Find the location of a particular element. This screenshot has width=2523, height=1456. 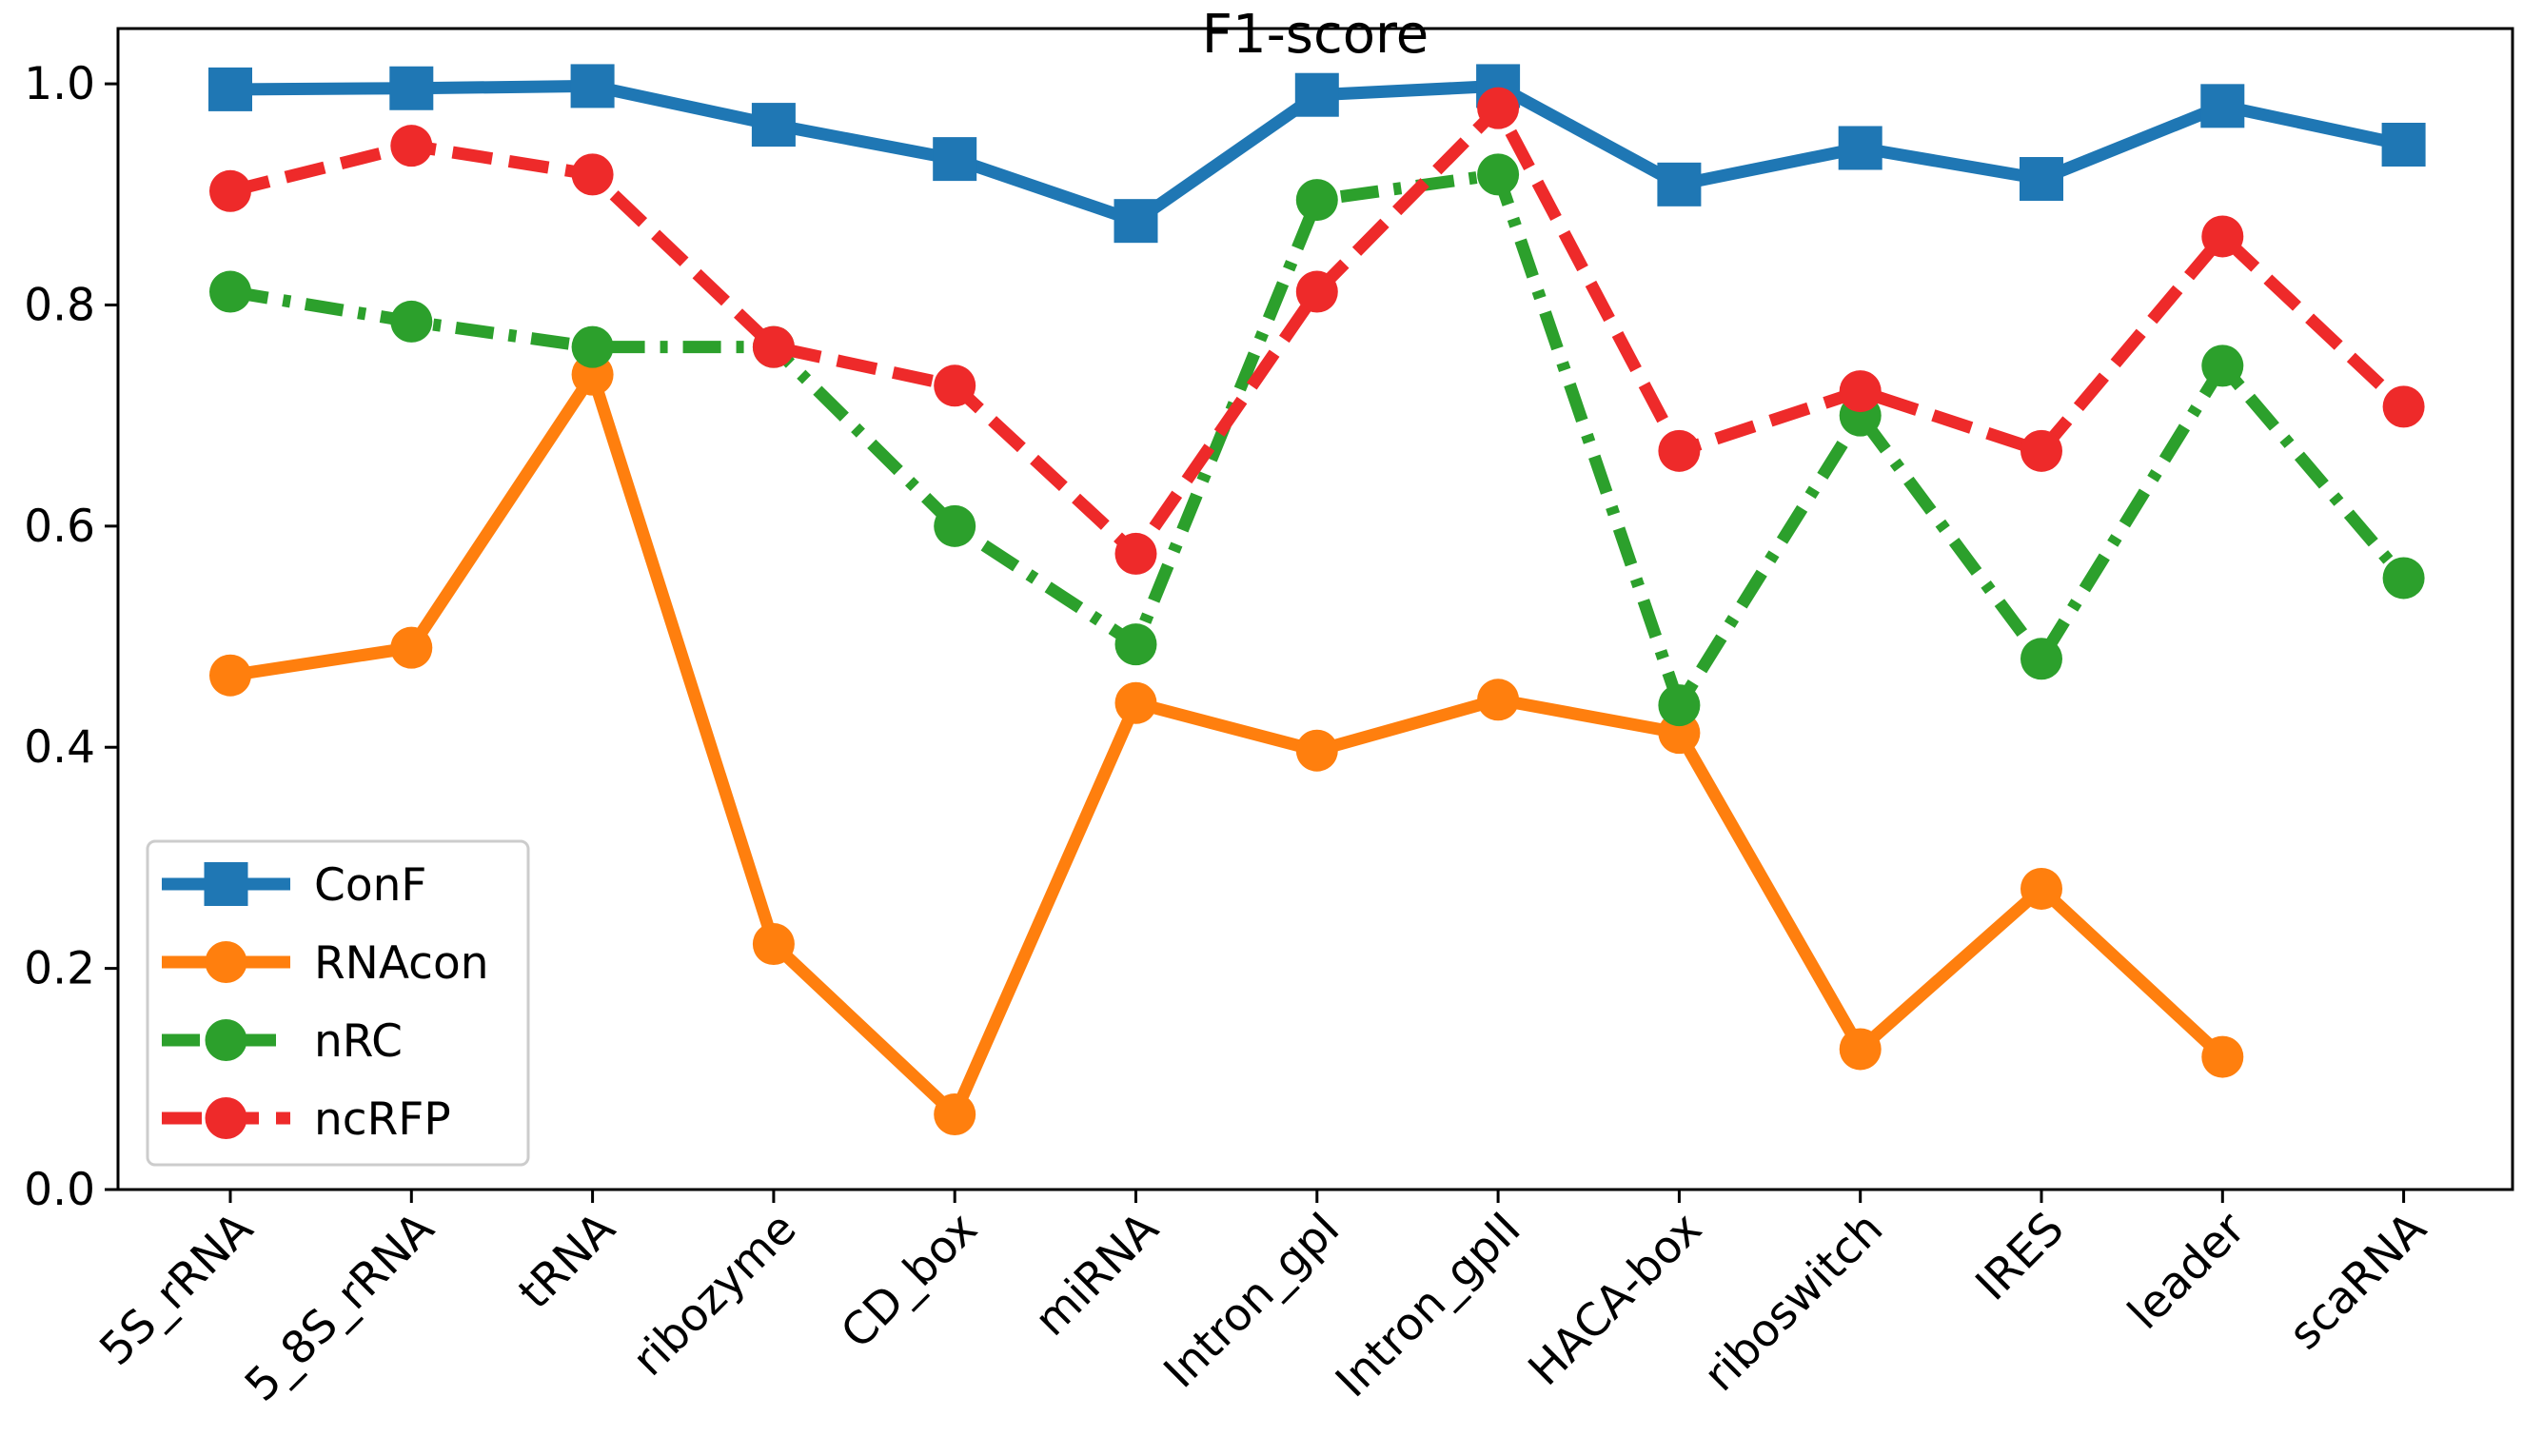

legend: ConF RNAcon nRC ncRFP is located at coordinates (338, 1003).